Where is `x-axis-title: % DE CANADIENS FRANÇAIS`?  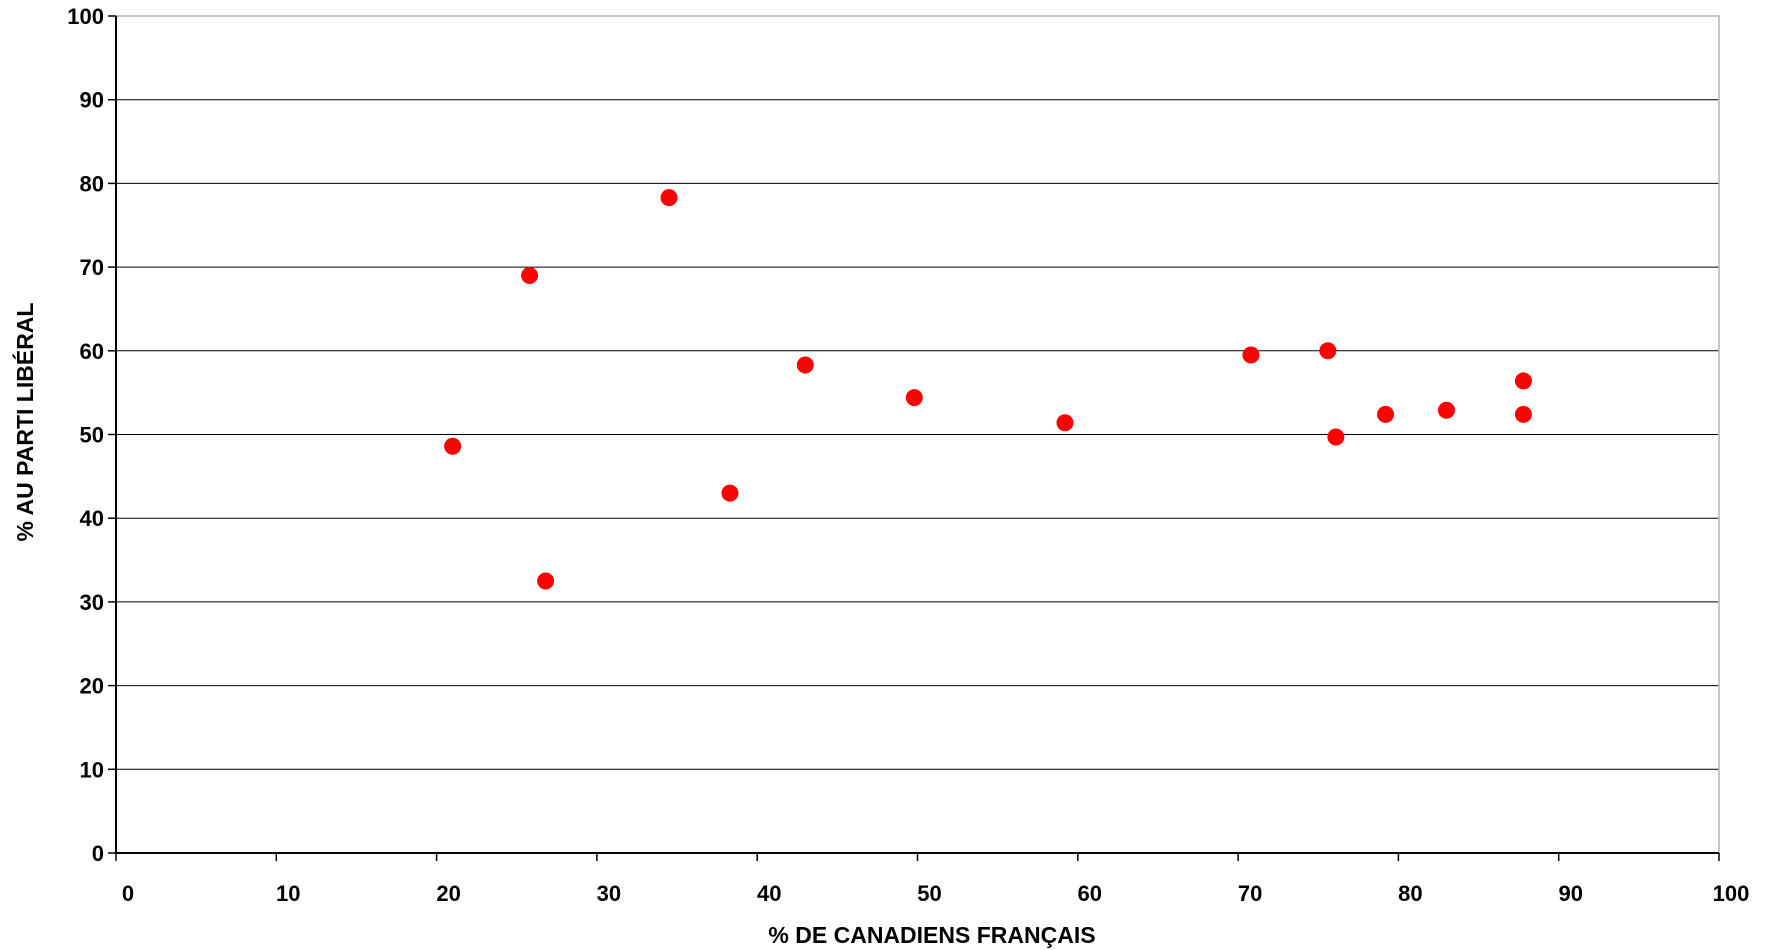 x-axis-title: % DE CANADIENS FRANÇAIS is located at coordinates (931, 935).